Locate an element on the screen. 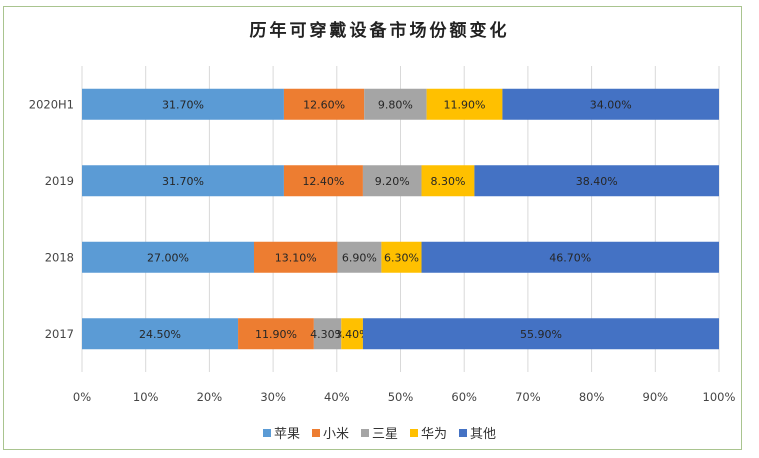 This screenshot has height=458, width=759. y-category-label: 2017 is located at coordinates (59, 334).